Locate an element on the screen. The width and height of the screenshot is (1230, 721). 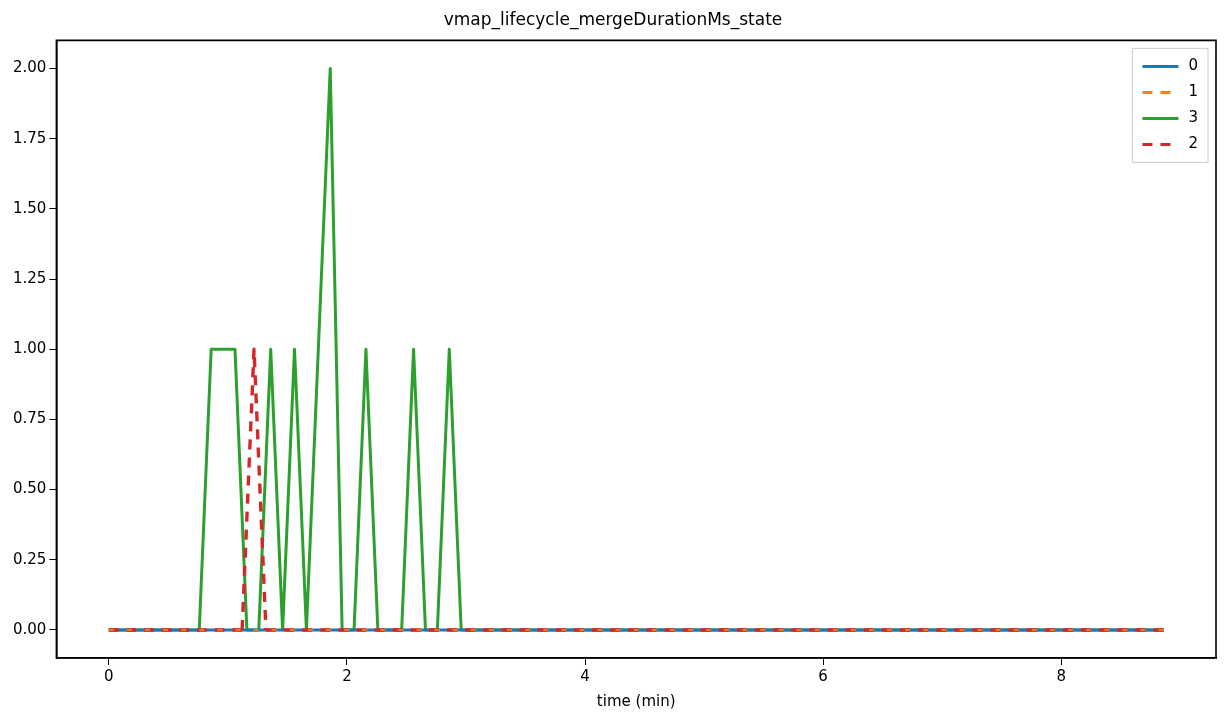
y-tick-label: 1.75 is located at coordinates (29, 137).